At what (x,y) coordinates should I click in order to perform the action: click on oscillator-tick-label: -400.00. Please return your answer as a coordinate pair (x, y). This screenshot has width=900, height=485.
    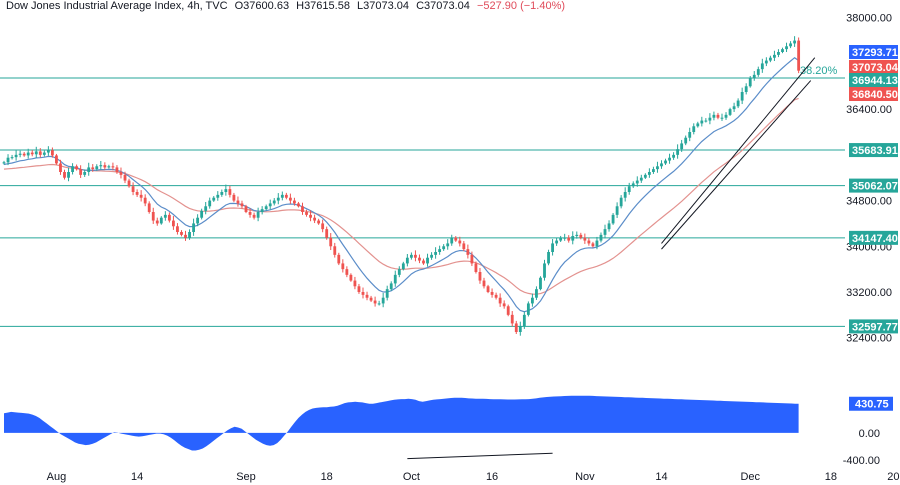
    Looking at the image, I should click on (861, 461).